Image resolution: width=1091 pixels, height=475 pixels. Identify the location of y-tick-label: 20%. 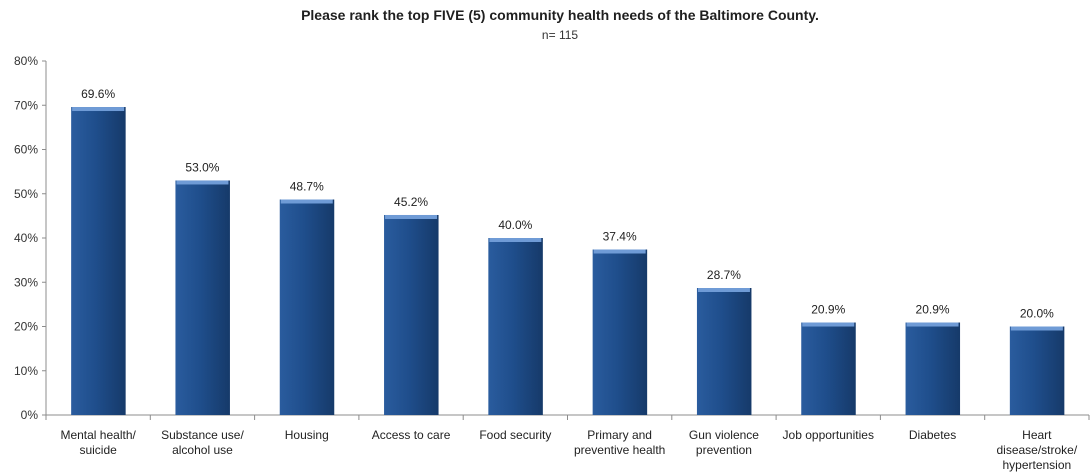
(26, 327).